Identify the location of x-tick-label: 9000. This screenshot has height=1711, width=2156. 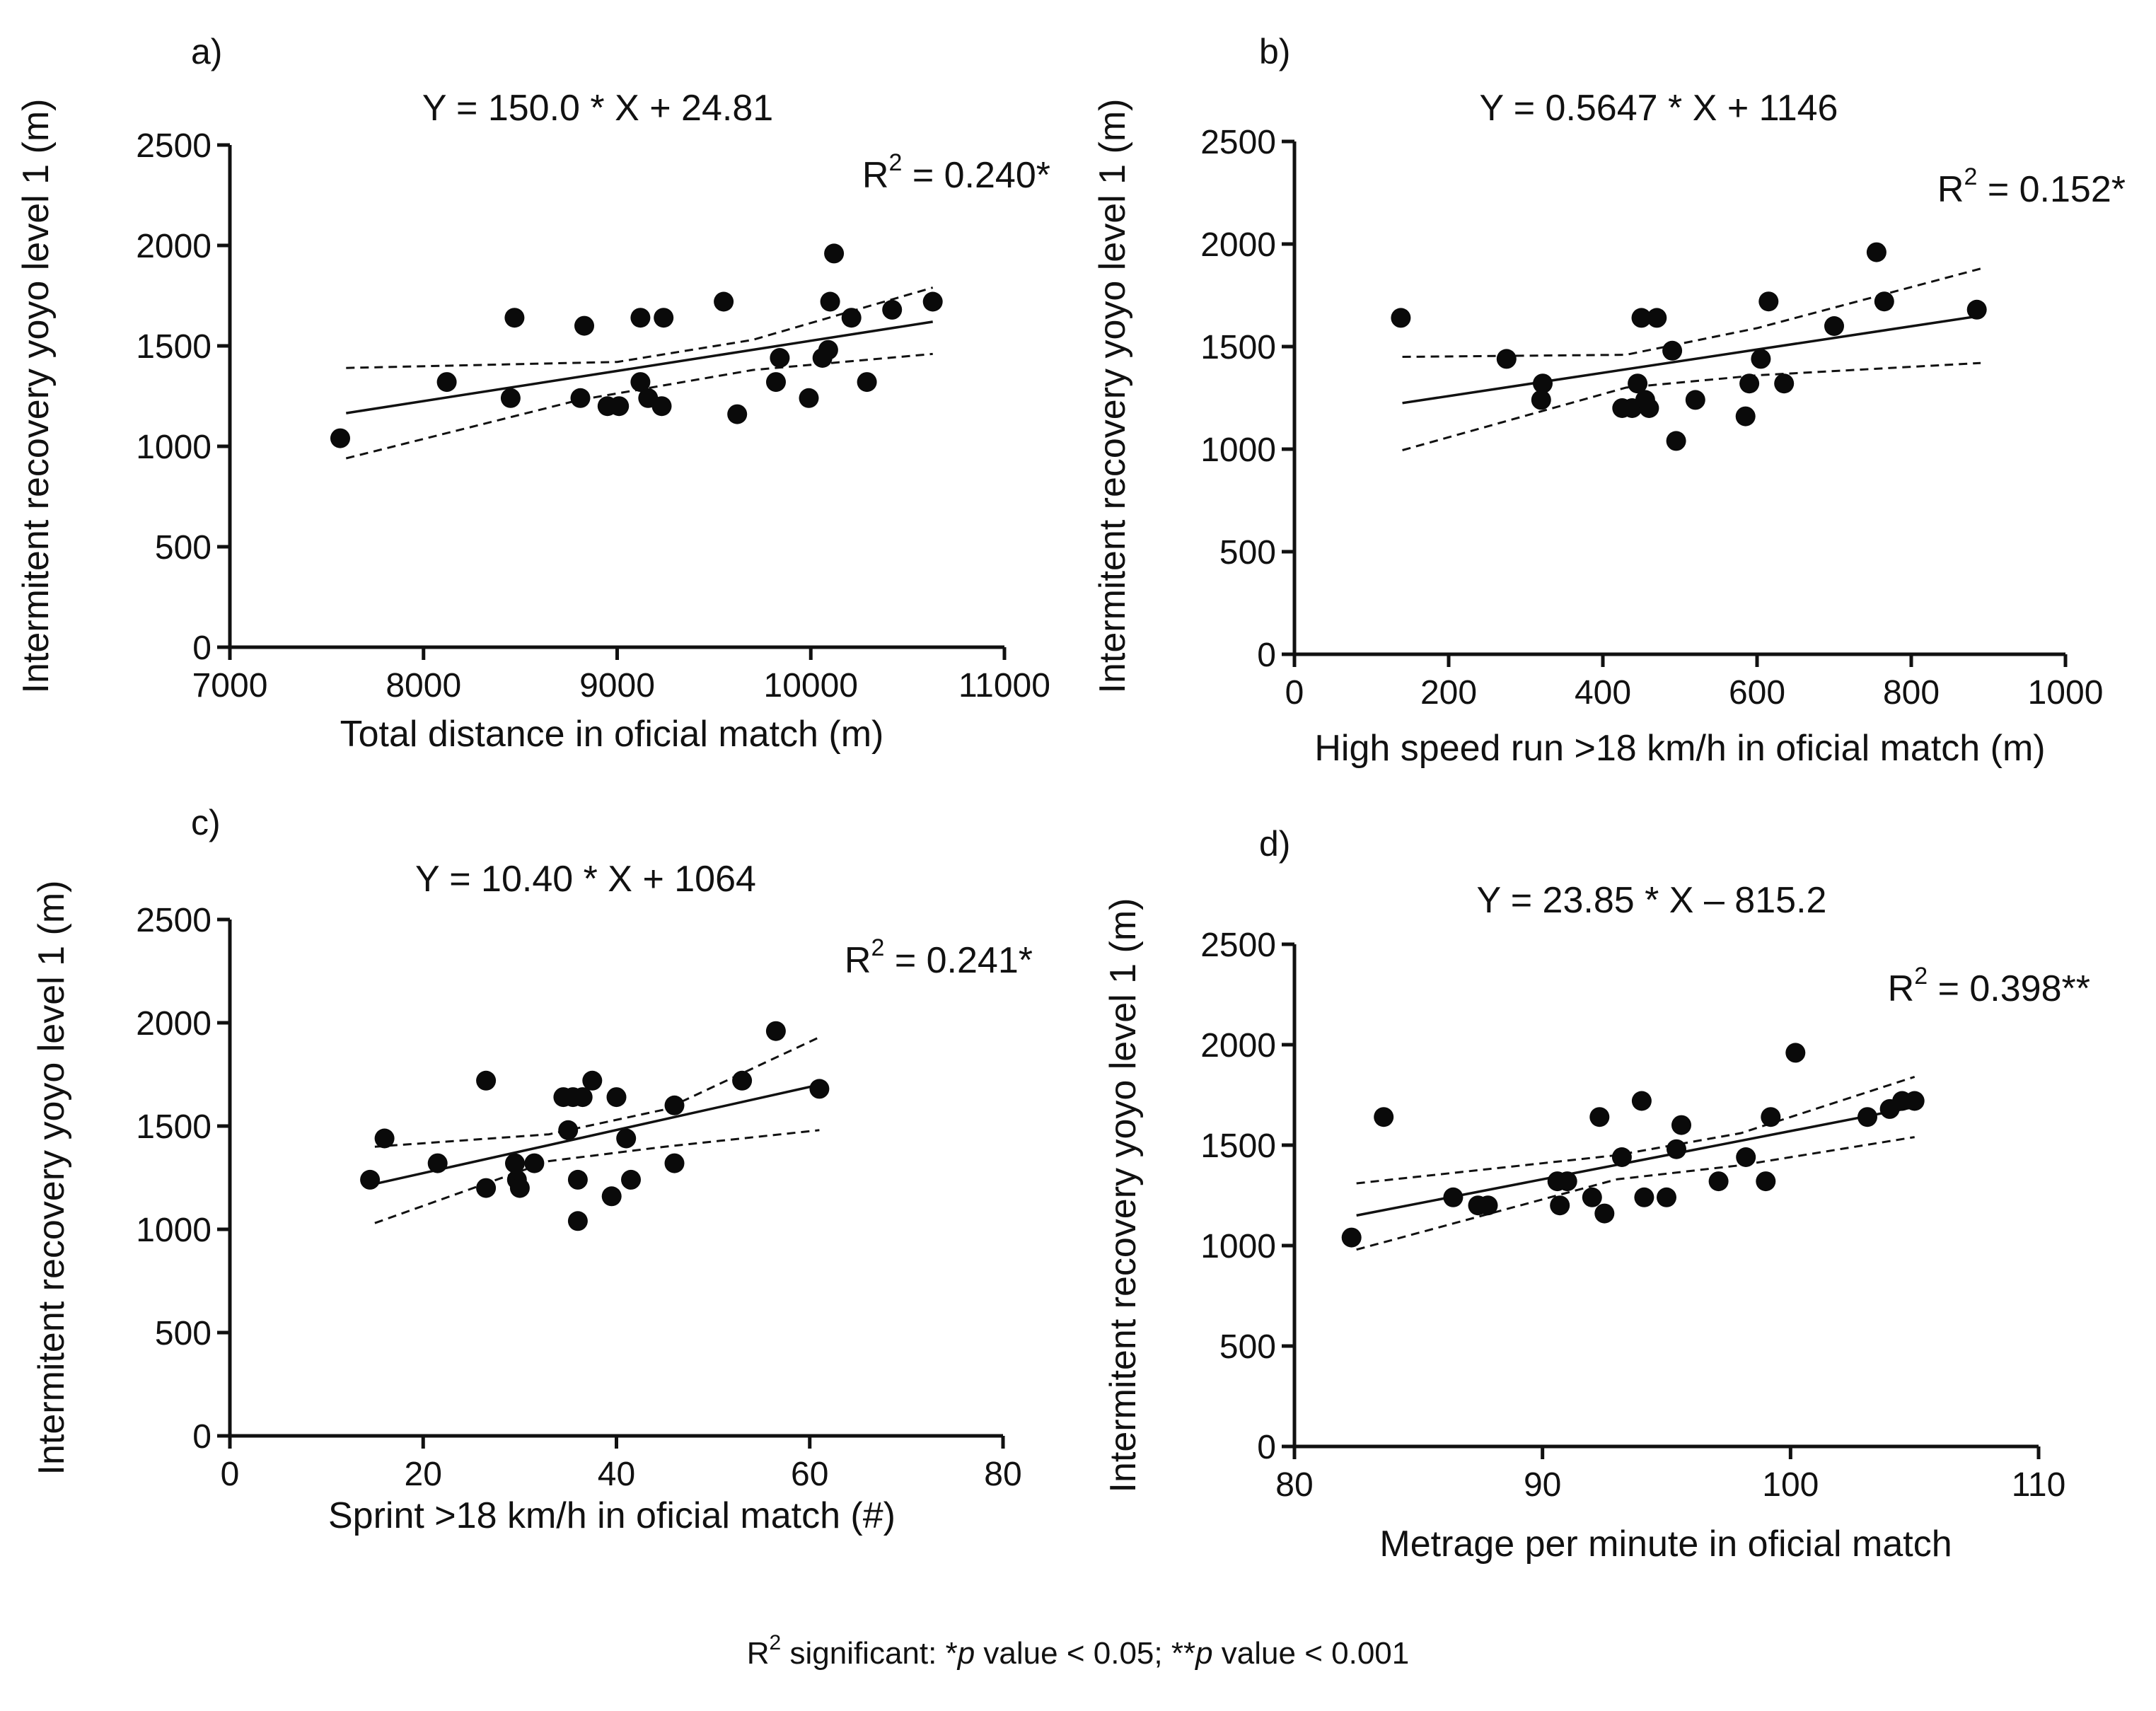
(617, 685).